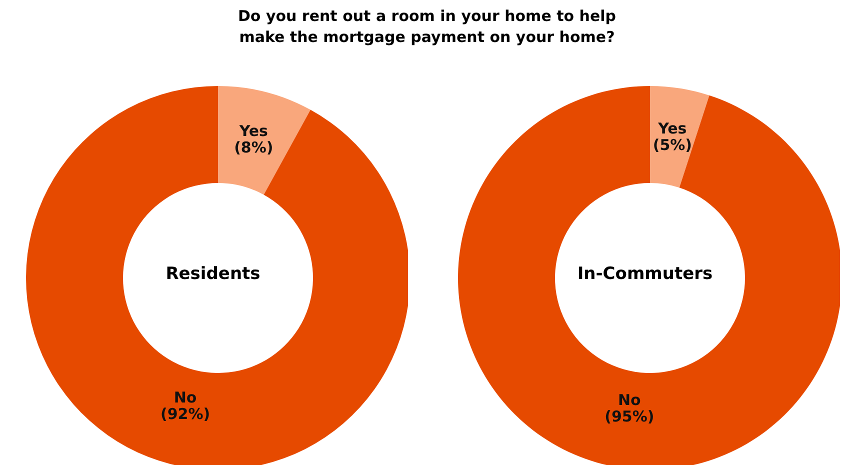  What do you see at coordinates (213, 274) in the screenshot?
I see `text: Residents` at bounding box center [213, 274].